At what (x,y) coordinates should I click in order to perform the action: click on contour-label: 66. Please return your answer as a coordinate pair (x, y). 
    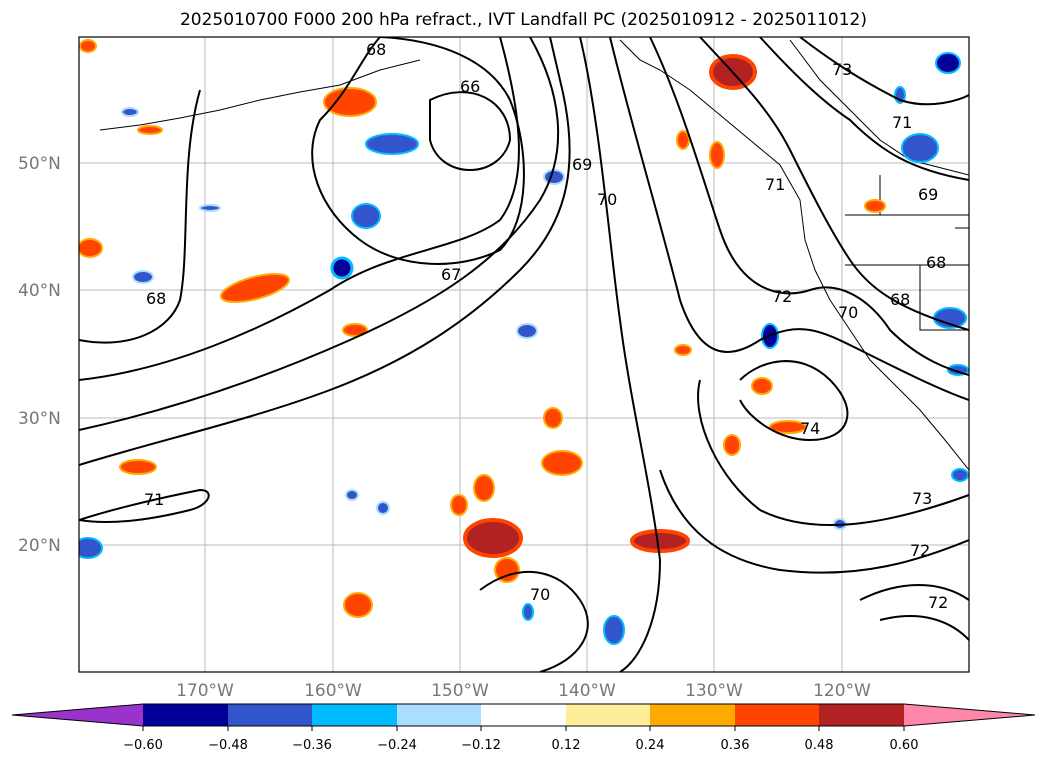
    Looking at the image, I should click on (470, 86).